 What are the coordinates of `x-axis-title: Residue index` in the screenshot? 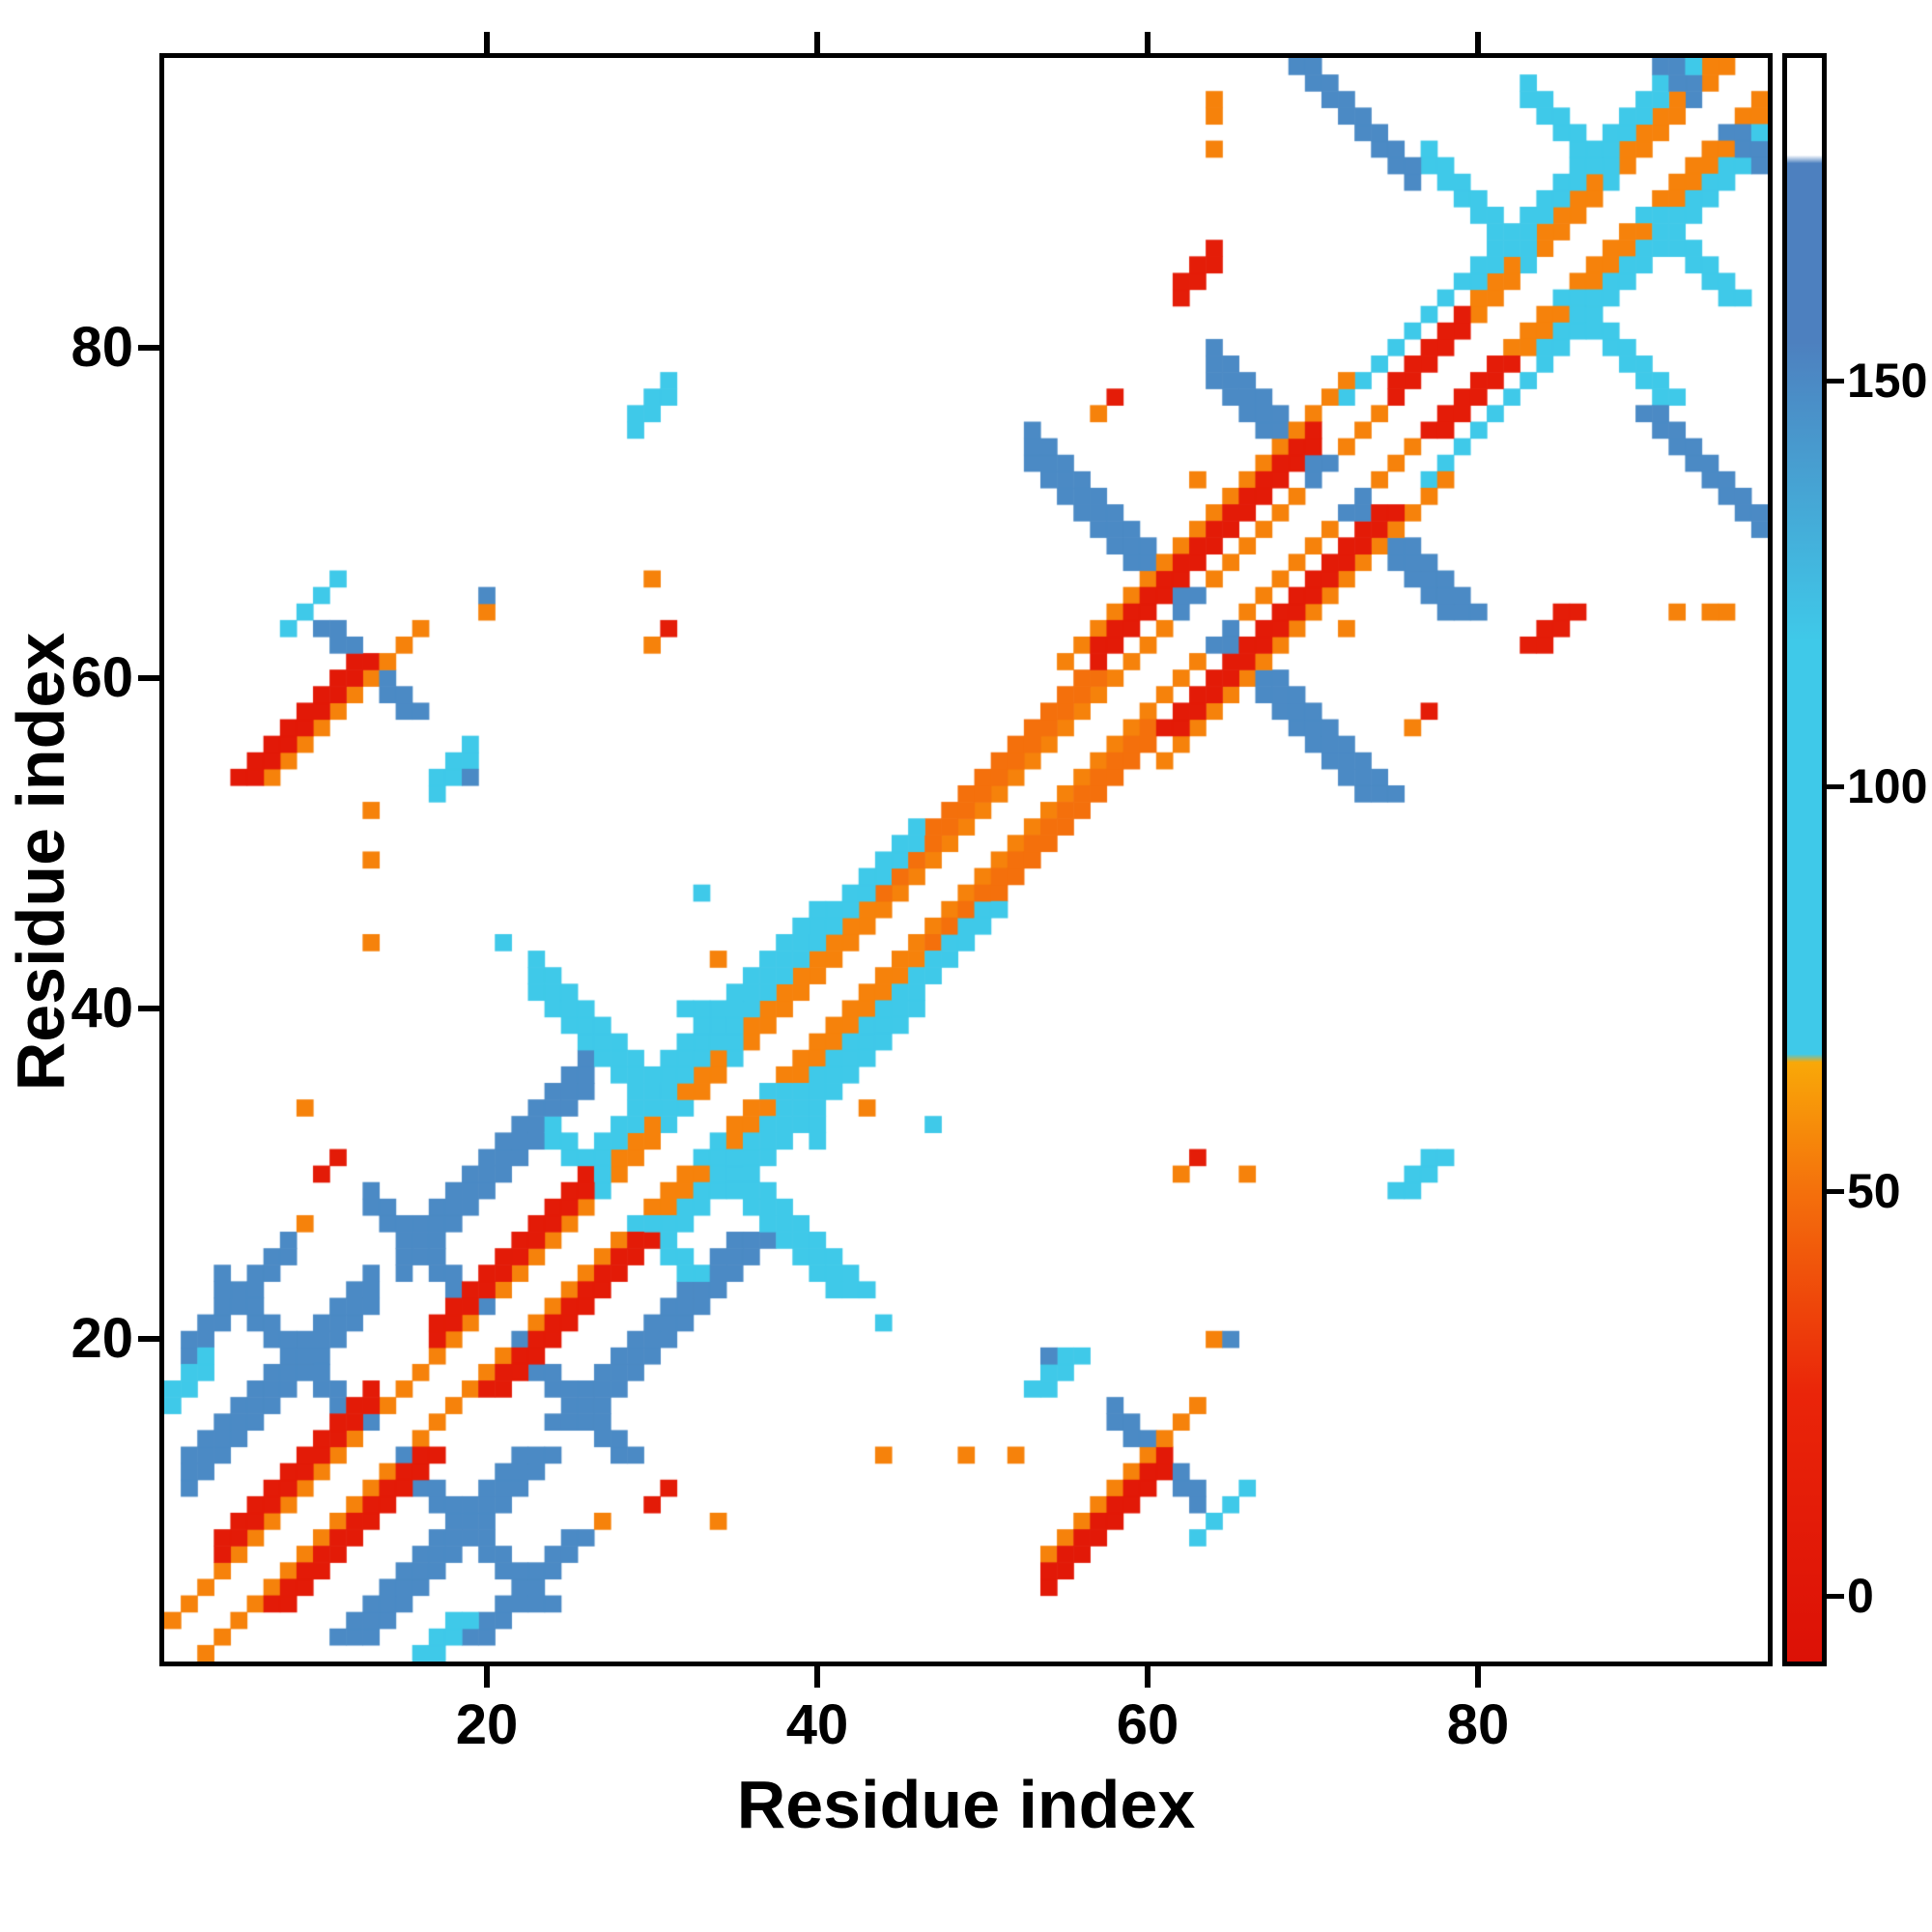 It's located at (966, 1804).